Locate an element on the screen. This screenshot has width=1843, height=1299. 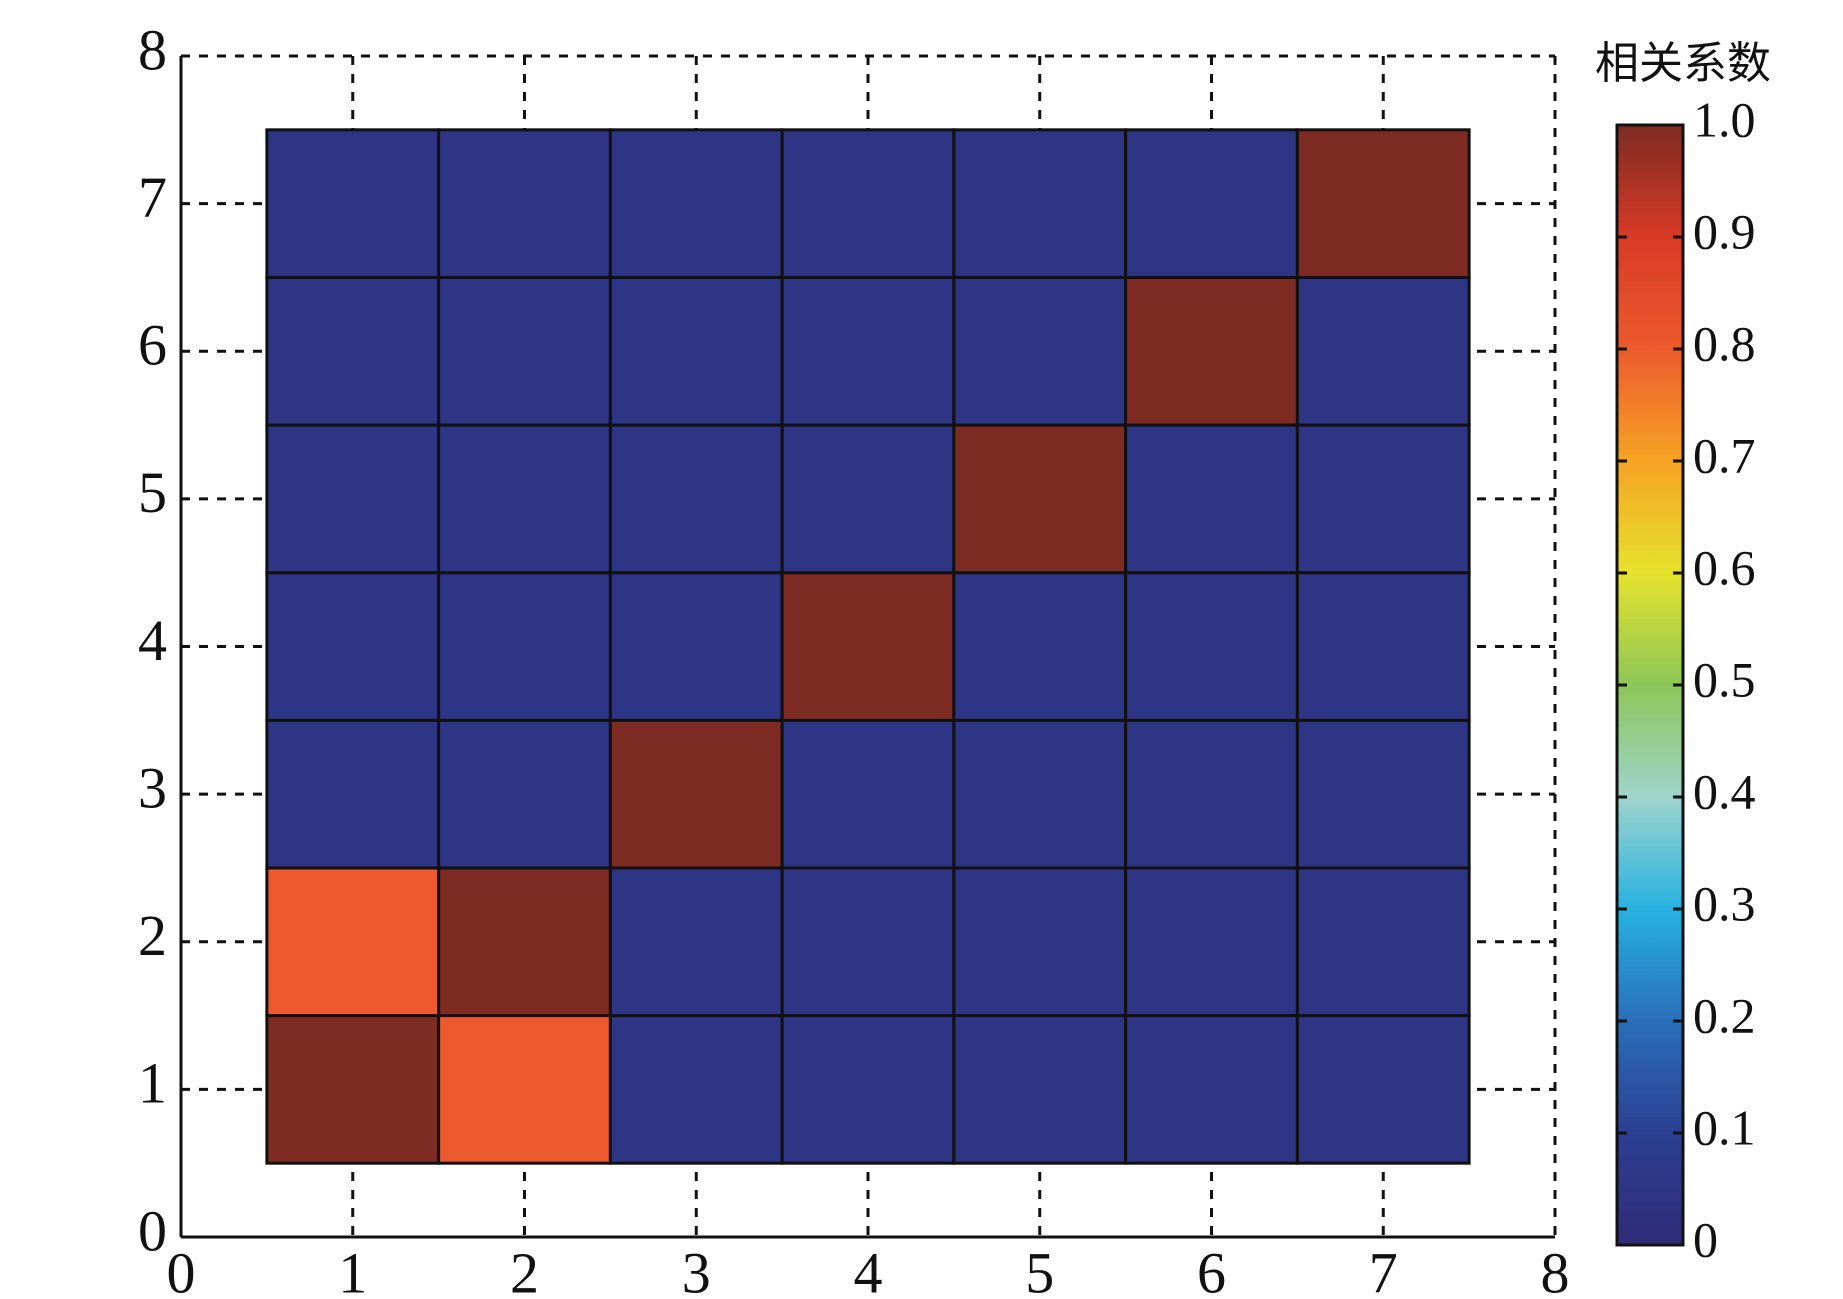
y-tick-label: 2 is located at coordinates (152, 935).